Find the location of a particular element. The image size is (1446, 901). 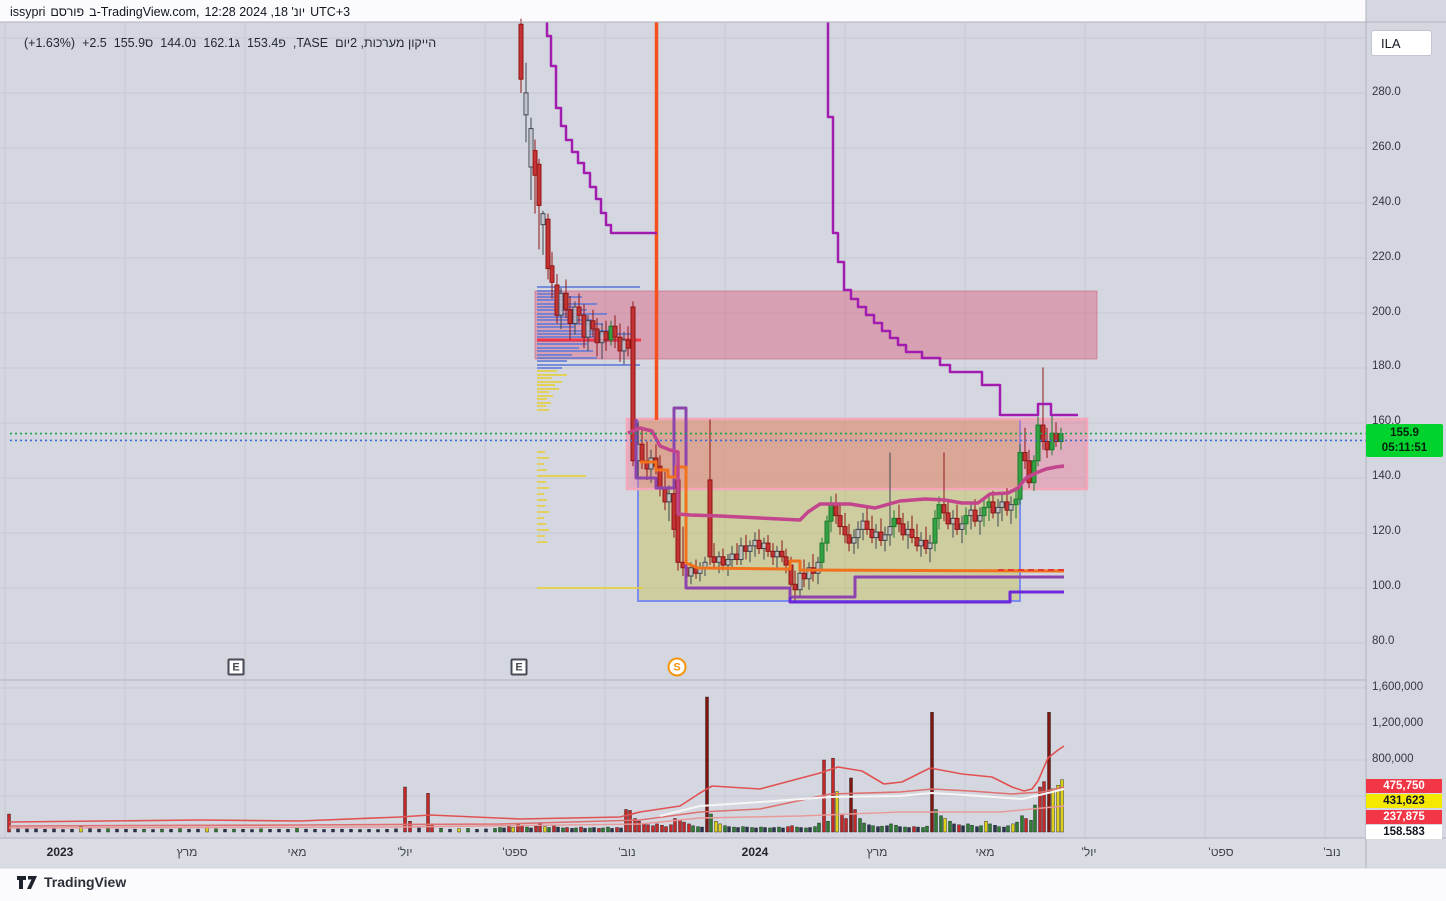

purple-step-left is located at coordinates (601, 128).